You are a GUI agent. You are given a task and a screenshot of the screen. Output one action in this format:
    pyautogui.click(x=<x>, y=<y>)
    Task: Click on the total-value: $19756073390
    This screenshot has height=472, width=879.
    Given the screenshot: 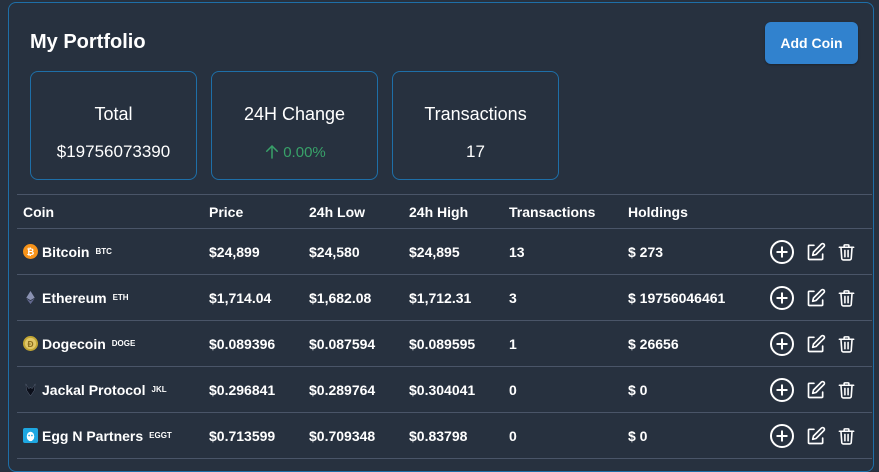 What is the action you would take?
    pyautogui.click(x=113, y=151)
    